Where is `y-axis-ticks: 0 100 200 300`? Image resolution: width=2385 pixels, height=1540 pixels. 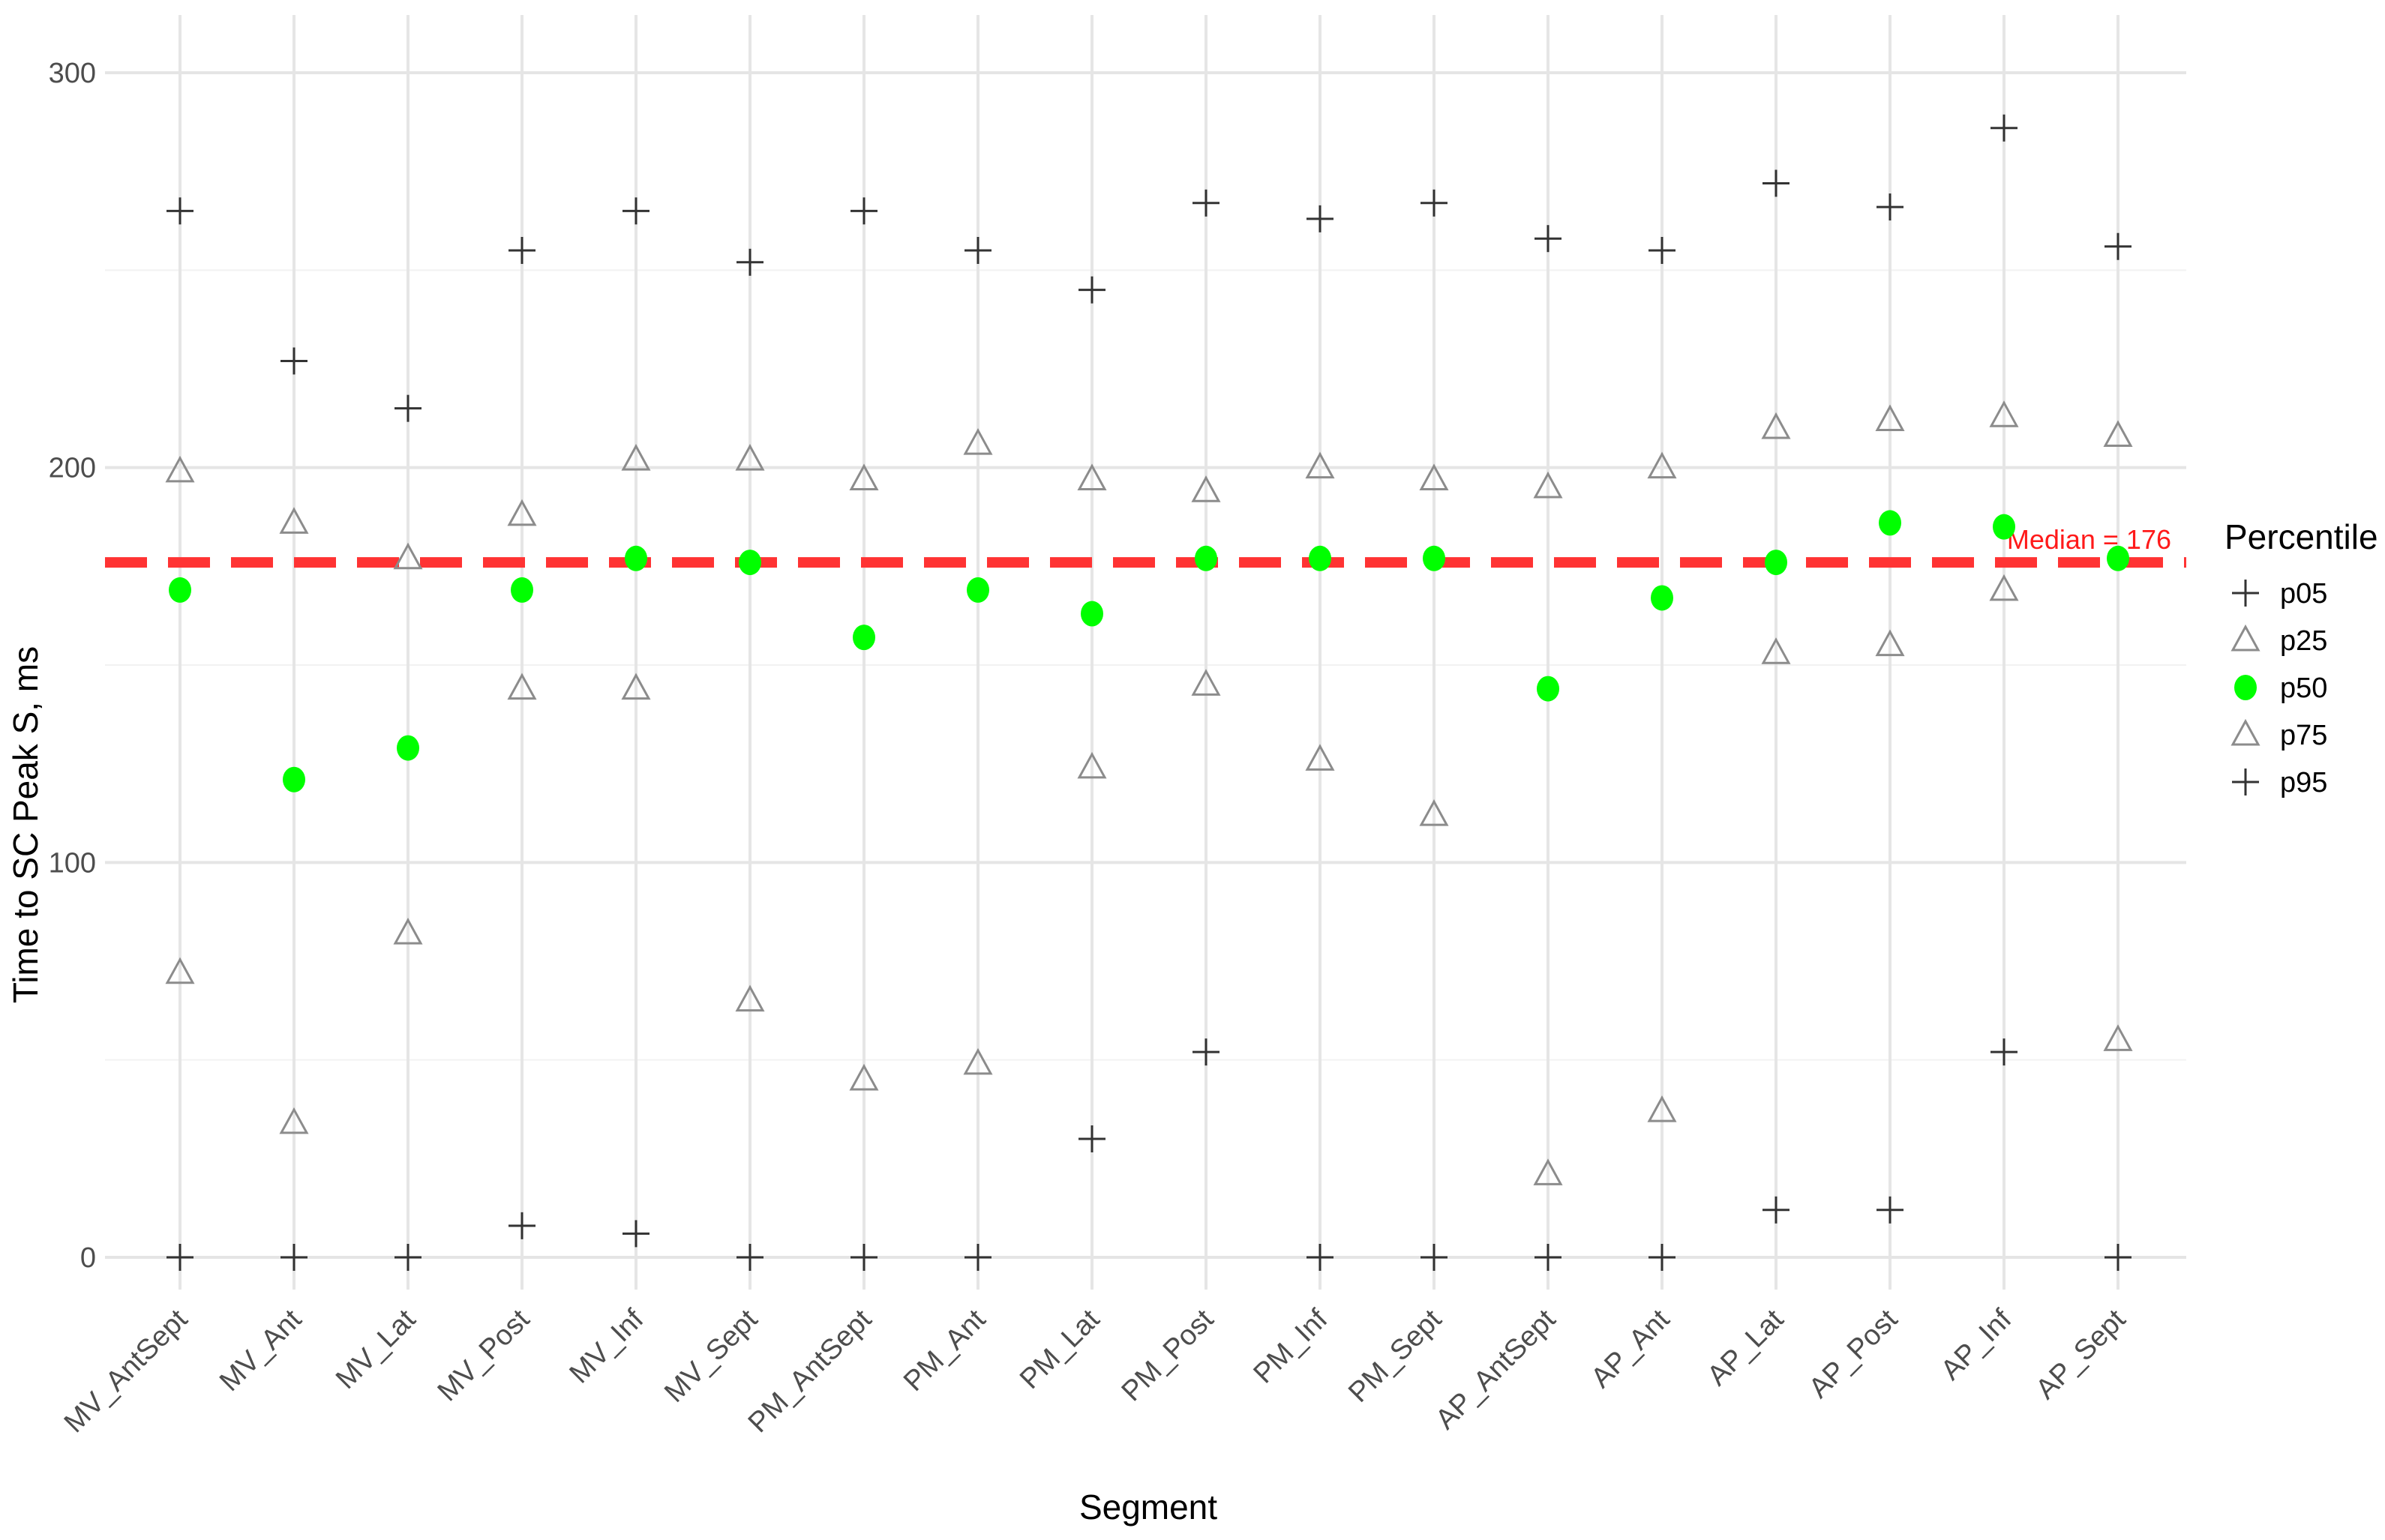
y-axis-ticks: 0 100 200 300 is located at coordinates (72, 666).